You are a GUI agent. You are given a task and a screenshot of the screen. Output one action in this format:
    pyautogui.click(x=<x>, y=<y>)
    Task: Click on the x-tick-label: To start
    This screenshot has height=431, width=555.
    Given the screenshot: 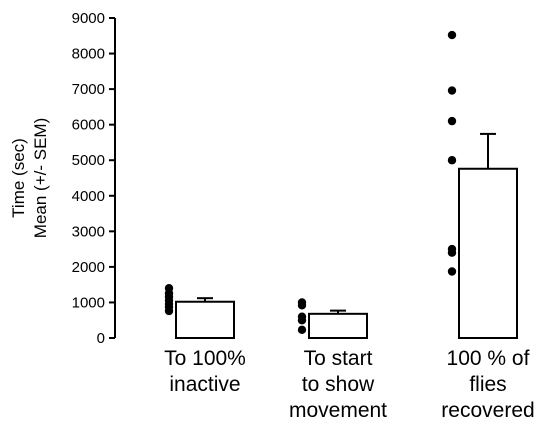 What is the action you would take?
    pyautogui.click(x=338, y=358)
    